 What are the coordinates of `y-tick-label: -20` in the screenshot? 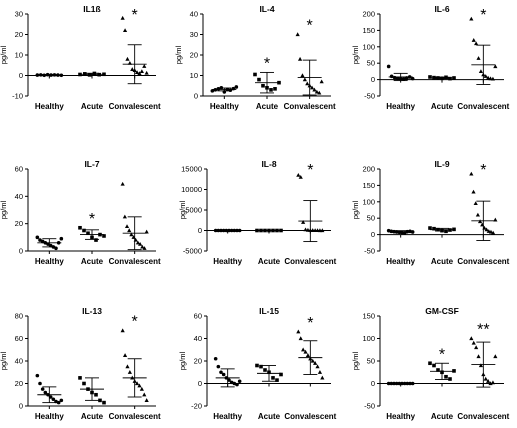 It's located at (196, 406).